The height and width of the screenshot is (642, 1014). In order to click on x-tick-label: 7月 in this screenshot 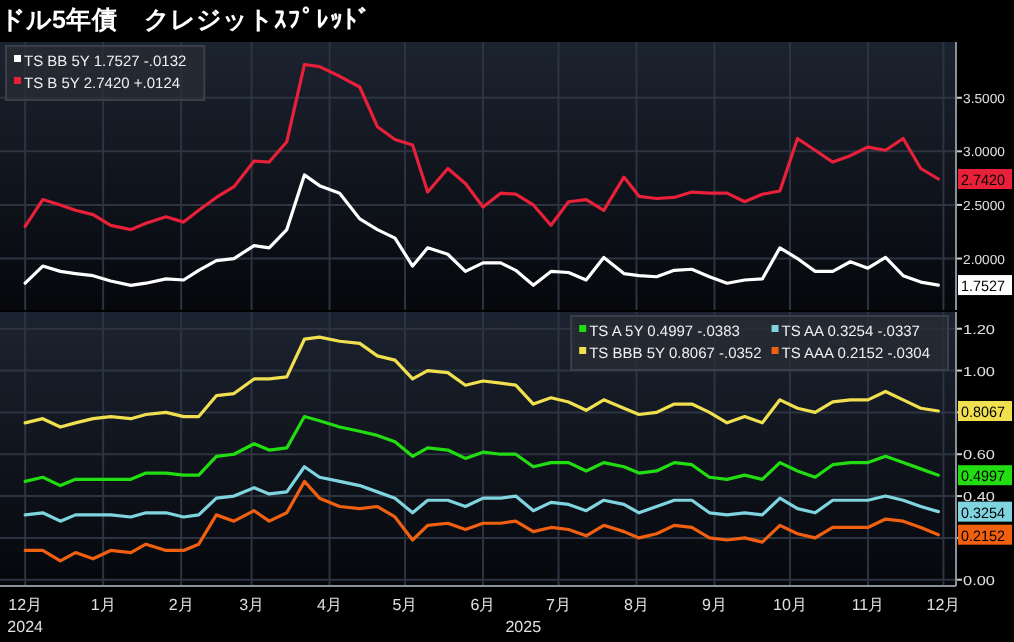, I will do `click(558, 605)`.